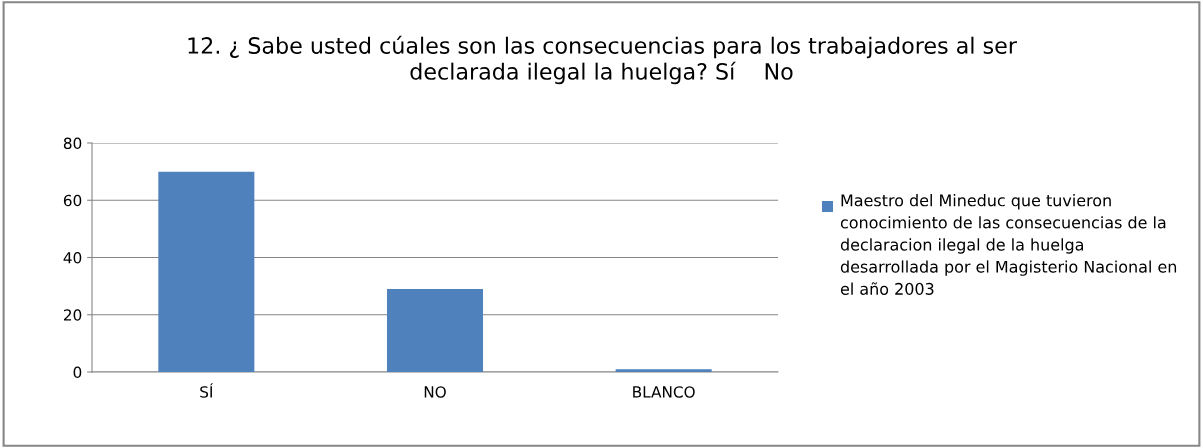 This screenshot has width=1203, height=448. Describe the element at coordinates (72, 200) in the screenshot. I see `y-tick-label: 60` at that location.